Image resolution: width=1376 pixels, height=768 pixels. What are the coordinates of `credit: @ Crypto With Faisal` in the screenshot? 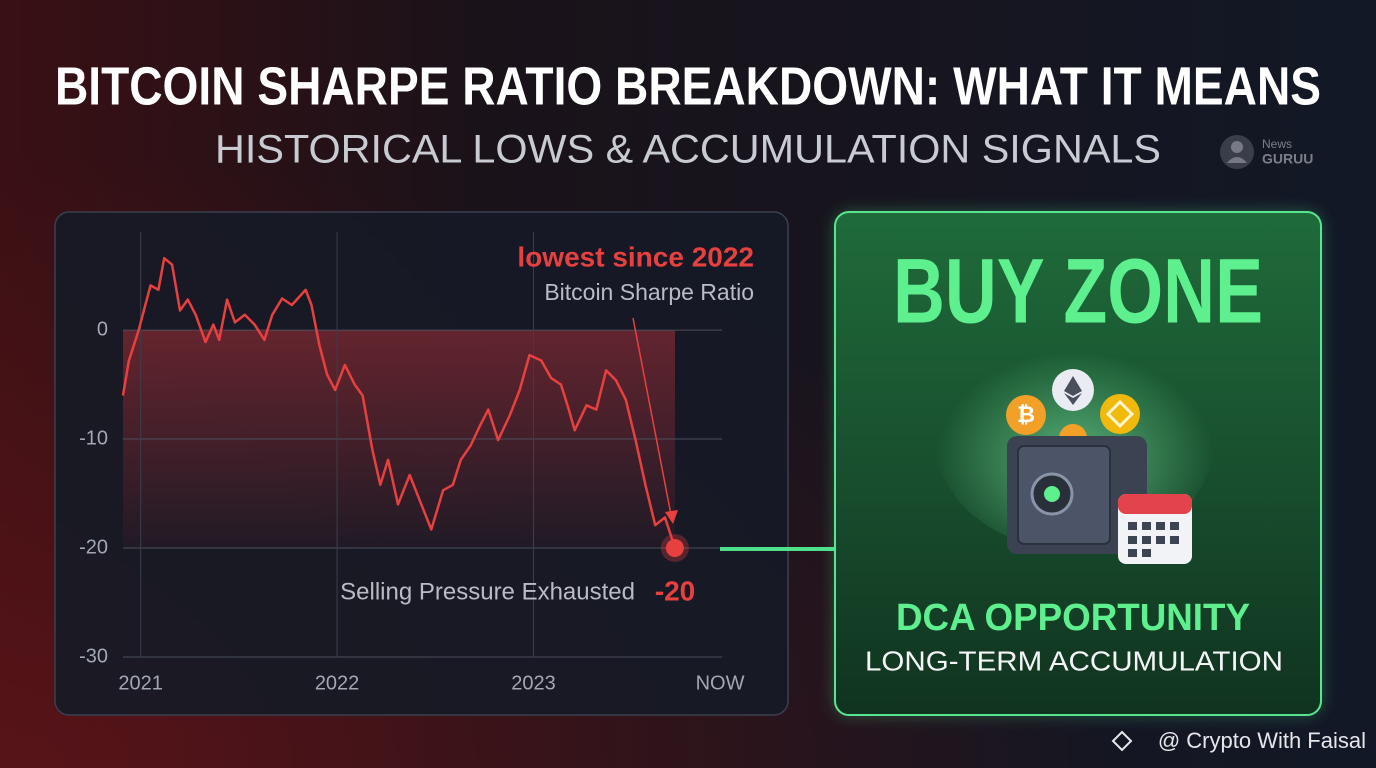 It's located at (1262, 740).